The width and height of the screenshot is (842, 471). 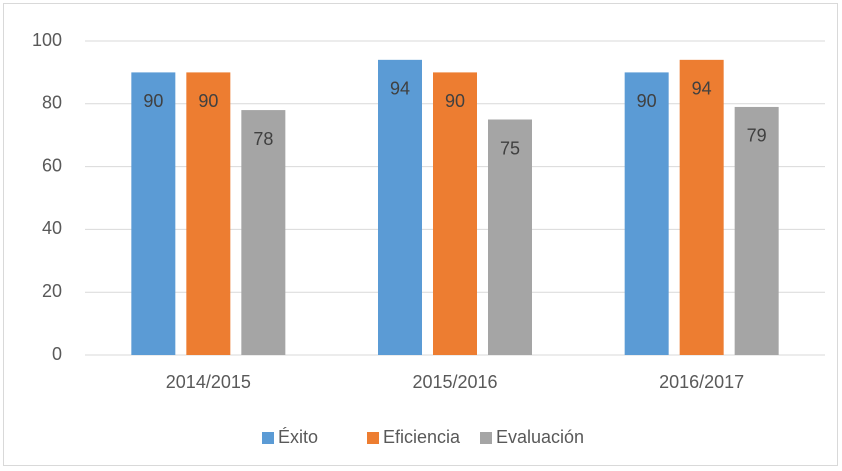 What do you see at coordinates (52, 165) in the screenshot?
I see `y-tick-label: 60` at bounding box center [52, 165].